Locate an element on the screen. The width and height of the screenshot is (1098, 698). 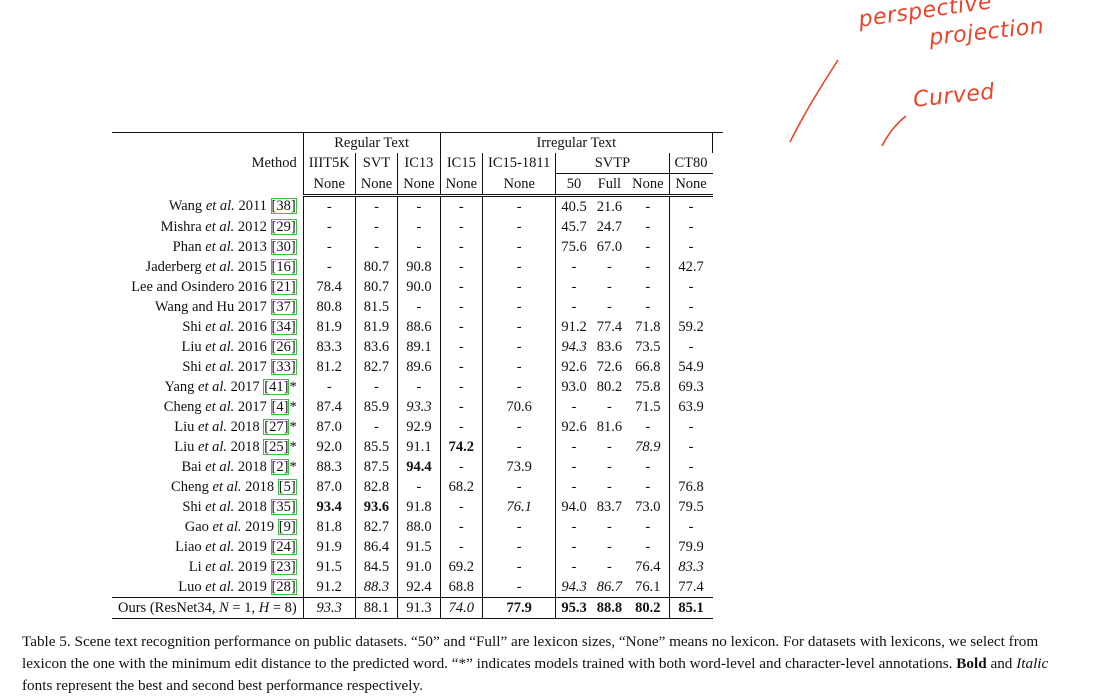
value-text: 80.7 is located at coordinates (376, 287).